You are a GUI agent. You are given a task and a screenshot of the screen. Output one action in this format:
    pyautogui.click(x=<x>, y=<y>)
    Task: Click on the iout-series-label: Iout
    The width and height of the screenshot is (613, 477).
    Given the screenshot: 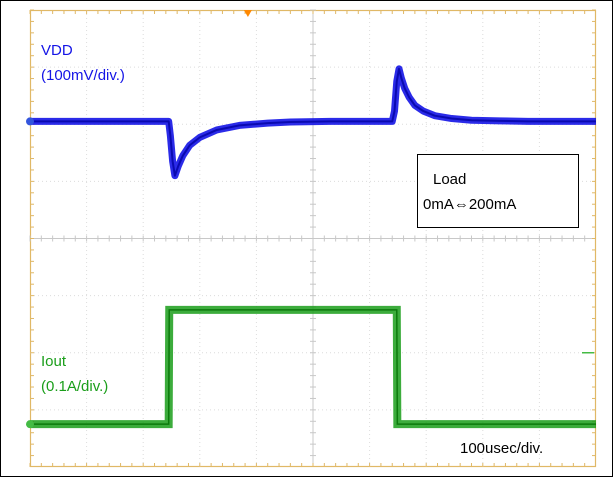 What is the action you would take?
    pyautogui.click(x=54, y=361)
    